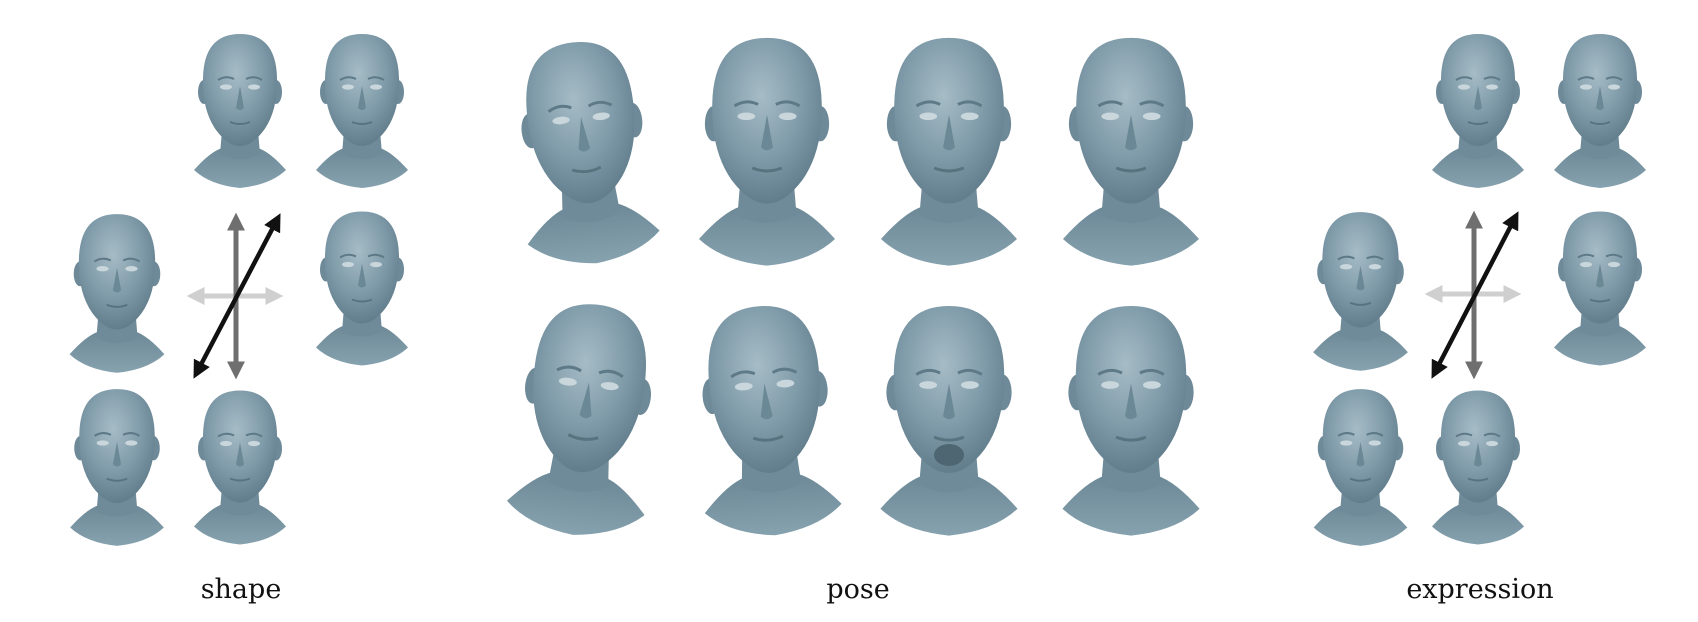 This screenshot has width=1698, height=622. What do you see at coordinates (949, 455) in the screenshot?
I see `open-mouth` at bounding box center [949, 455].